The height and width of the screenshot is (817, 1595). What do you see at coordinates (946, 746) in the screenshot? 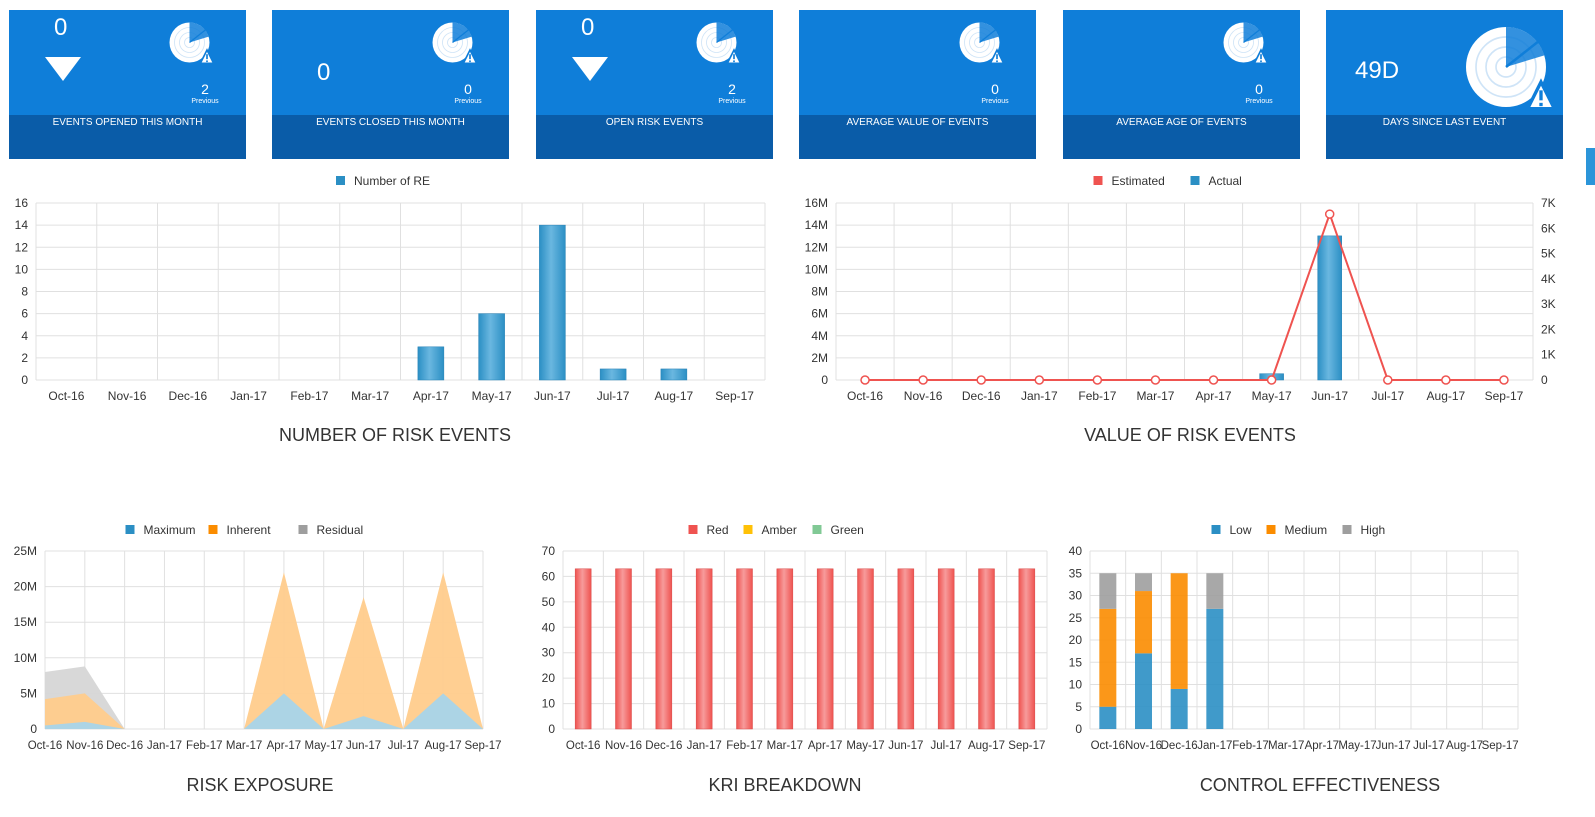
I see `x-tick-label: Jul-17` at bounding box center [946, 746].